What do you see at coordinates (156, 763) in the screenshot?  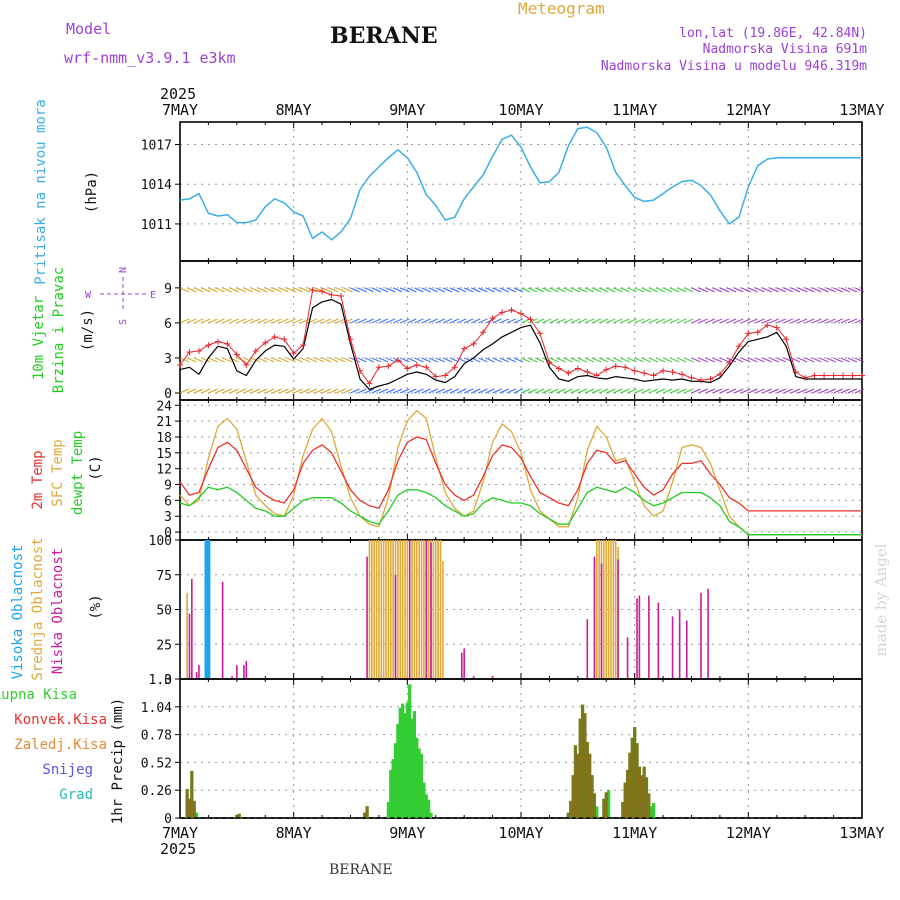 I see `precip-ytick-label: 0.52` at bounding box center [156, 763].